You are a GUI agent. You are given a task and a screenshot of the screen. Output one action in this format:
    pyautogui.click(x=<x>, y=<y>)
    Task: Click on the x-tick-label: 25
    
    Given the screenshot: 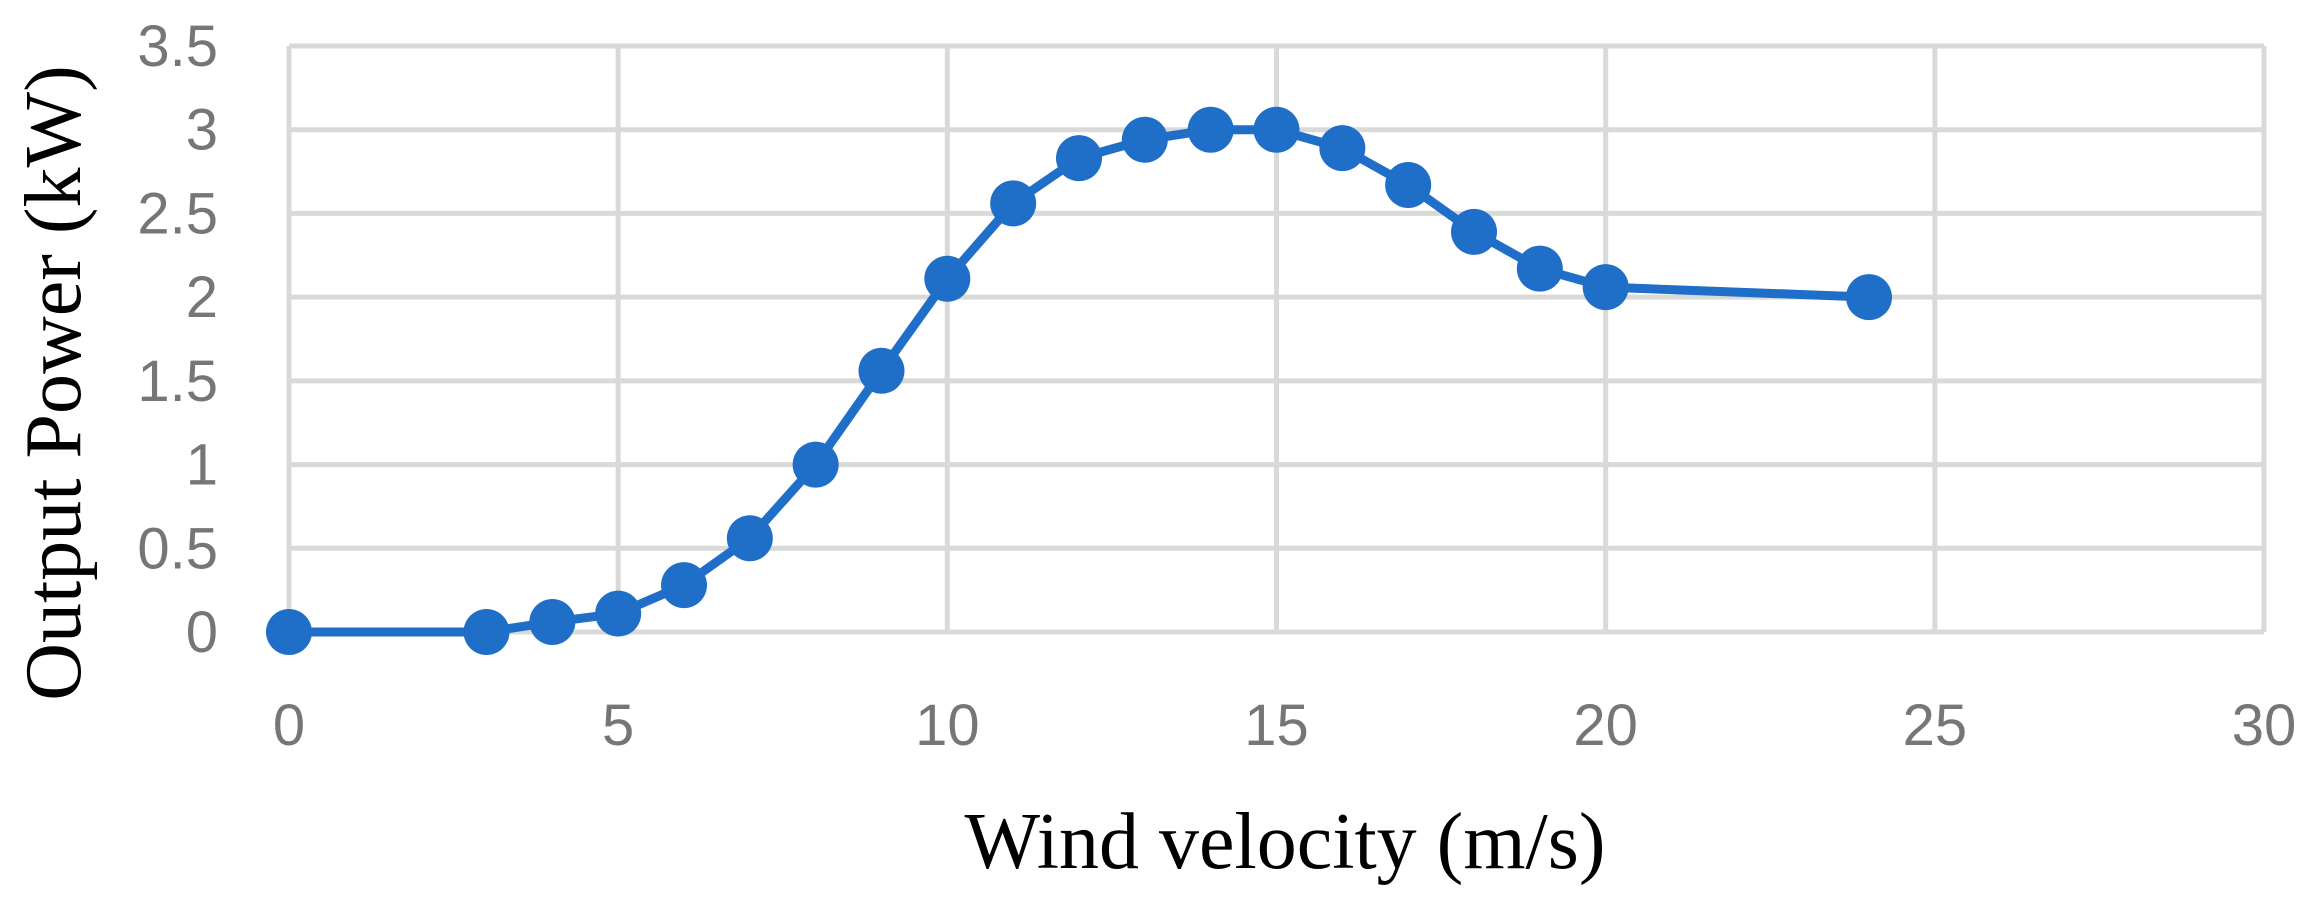 What is the action you would take?
    pyautogui.click(x=1935, y=725)
    